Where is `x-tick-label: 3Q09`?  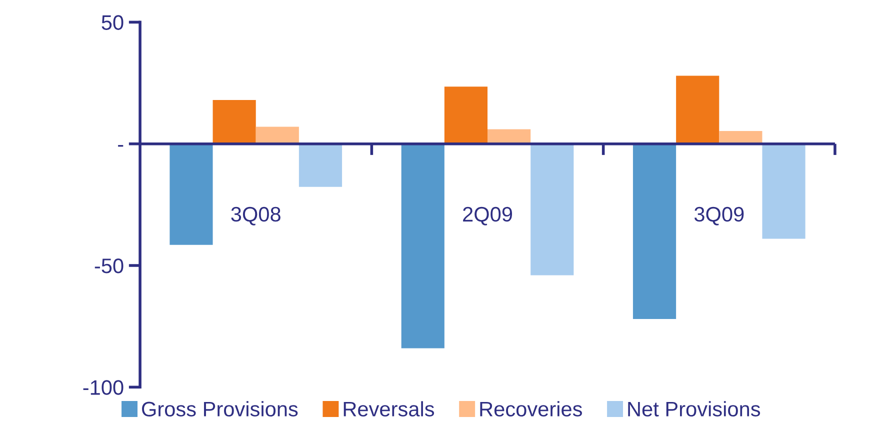 x-tick-label: 3Q09 is located at coordinates (719, 216).